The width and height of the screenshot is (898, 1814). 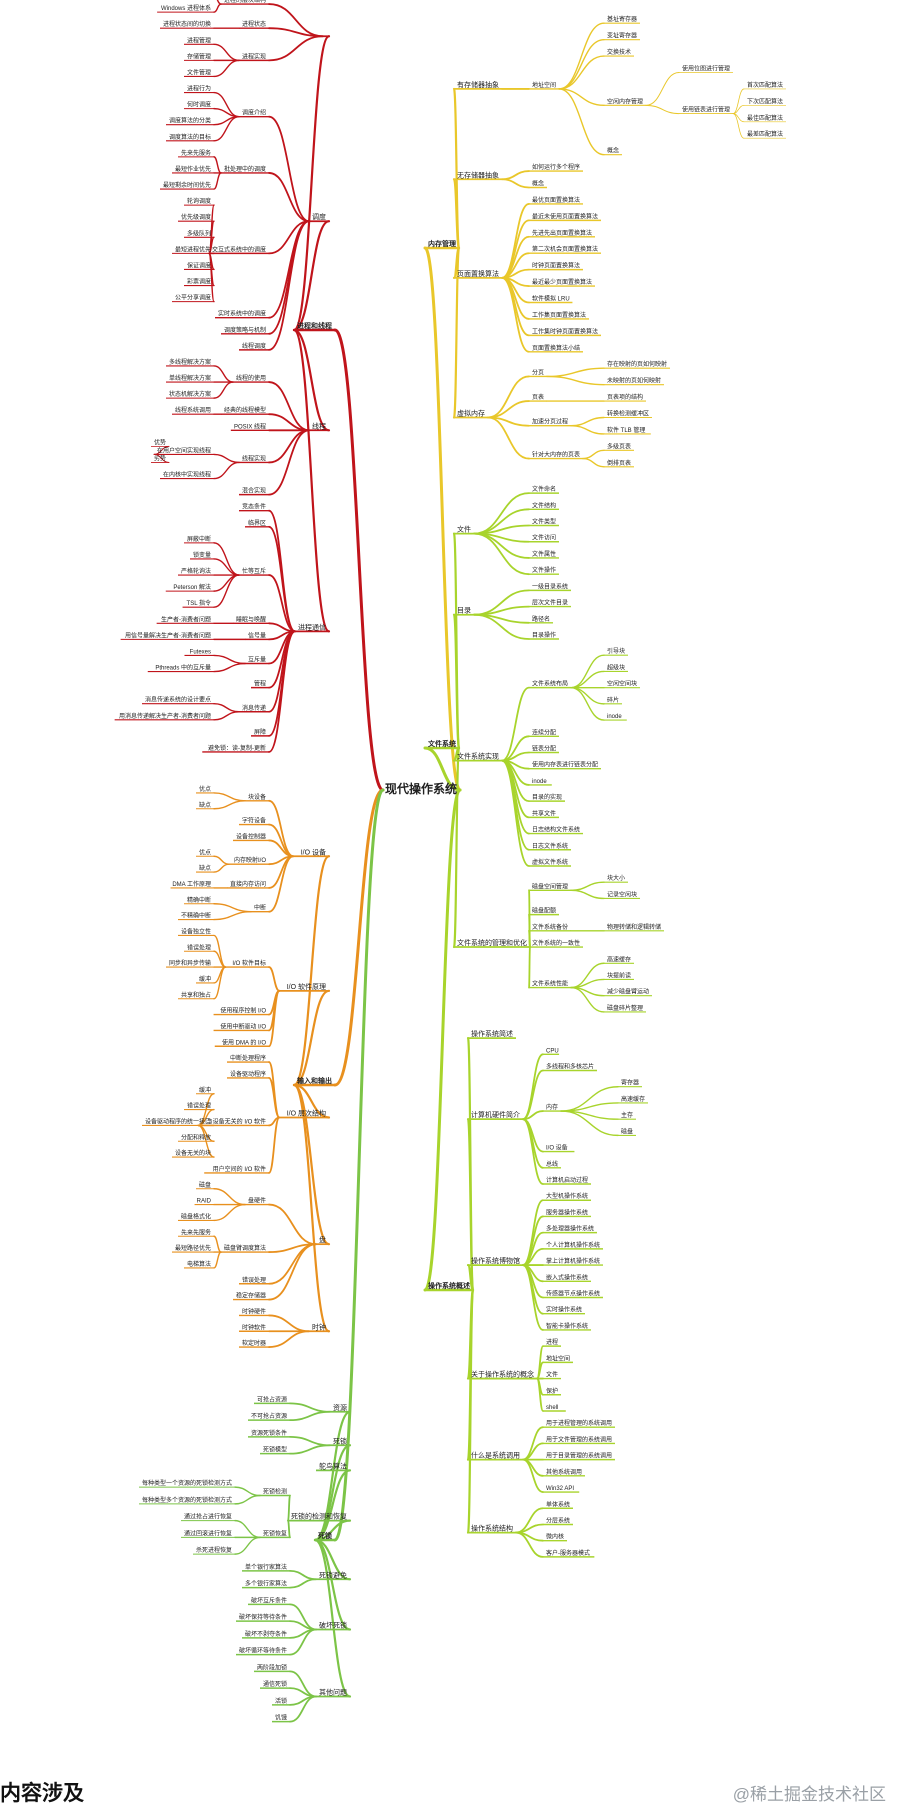 What do you see at coordinates (619, 959) in the screenshot?
I see `mind-map-node: 高速缓存` at bounding box center [619, 959].